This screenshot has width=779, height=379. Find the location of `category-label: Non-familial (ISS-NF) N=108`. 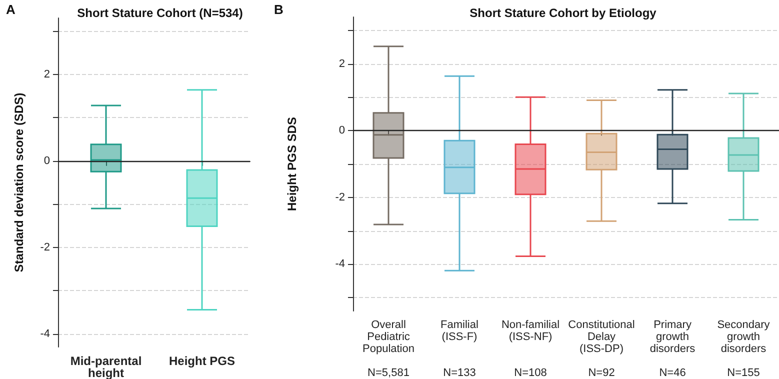

category-label: Non-familial (ISS-NF) N=108 is located at coordinates (530, 349).